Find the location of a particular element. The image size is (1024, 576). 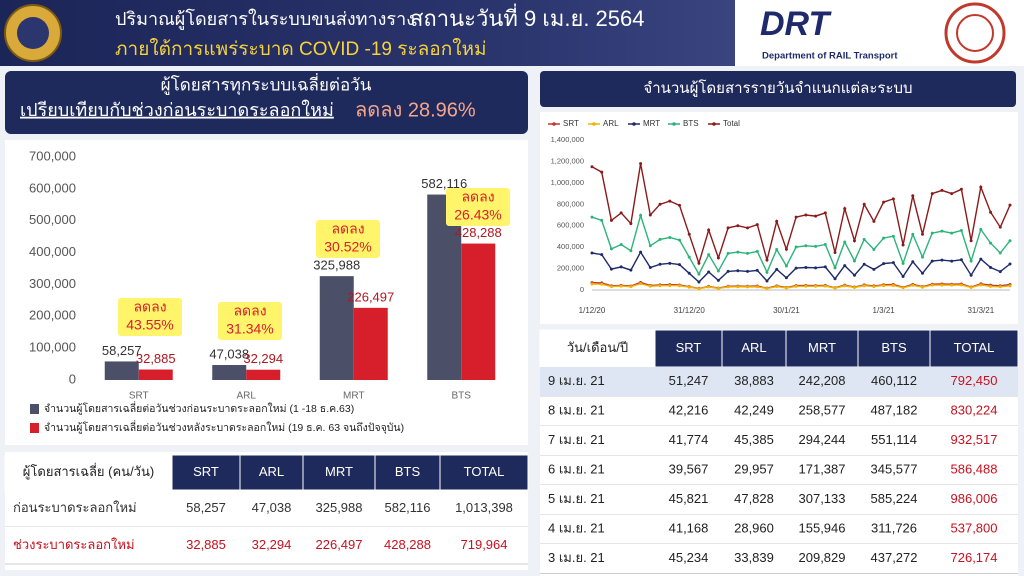

summary-line2: เปรียบเทียบกับช่วงก่อนระบาดระลอกใหม่ is located at coordinates (177, 109).